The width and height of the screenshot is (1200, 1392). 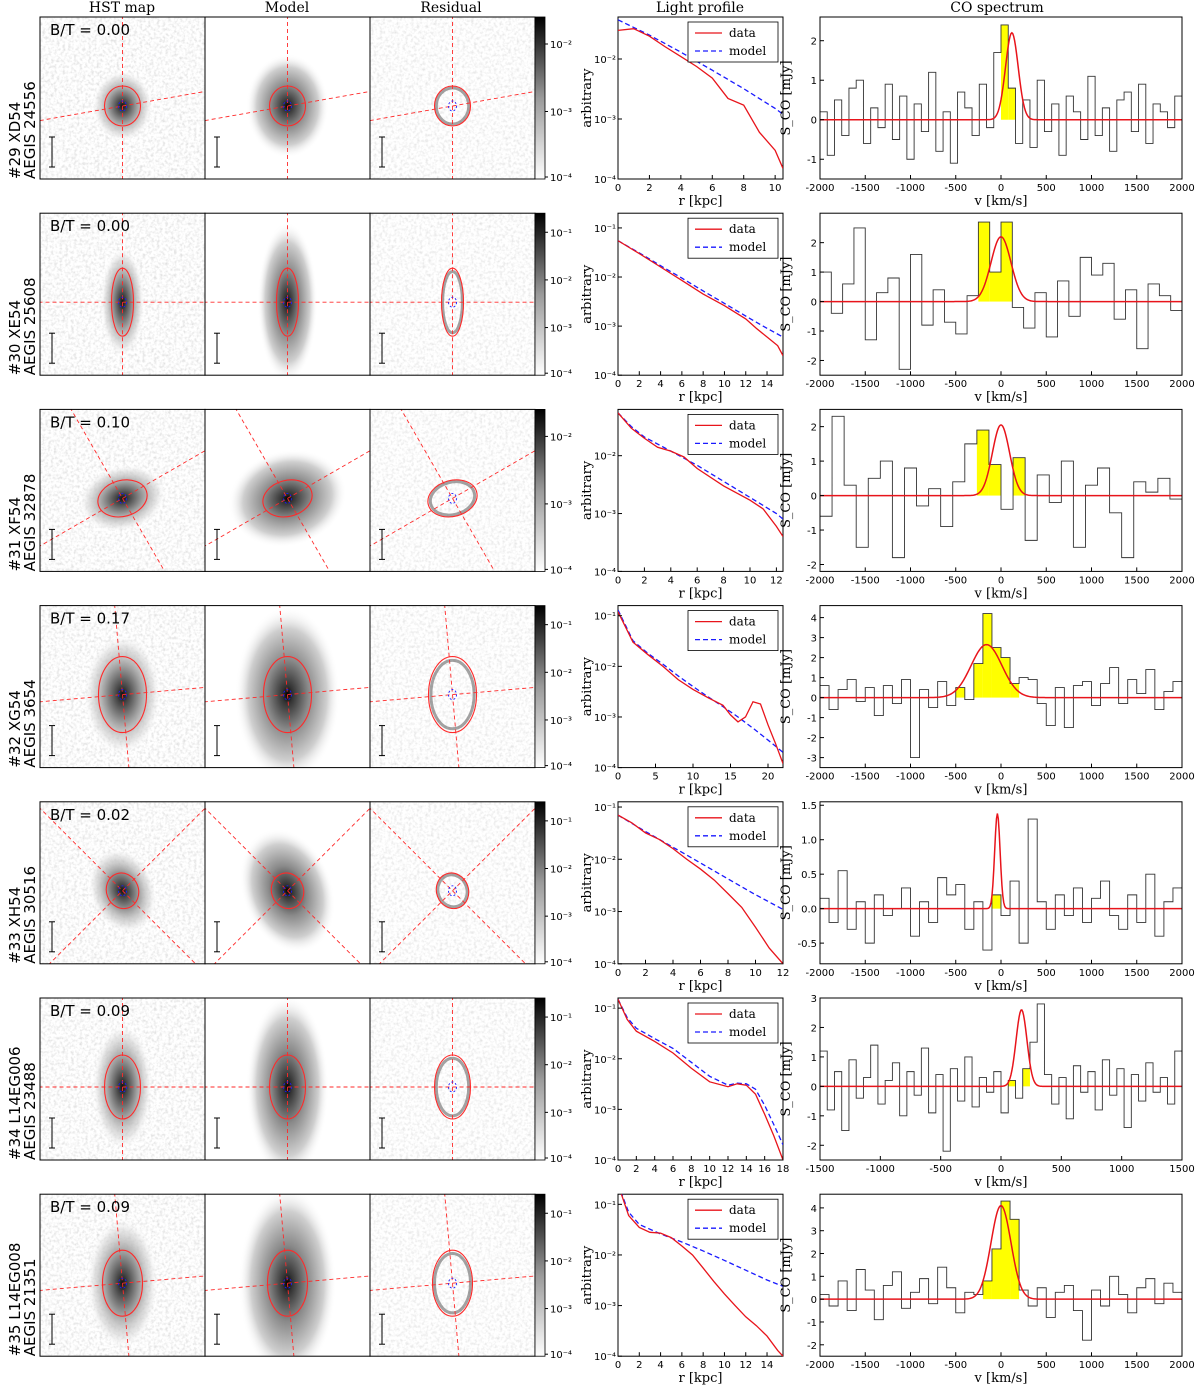 I want to click on row-label-aegis: AEGIS 3654, so click(x=30, y=723).